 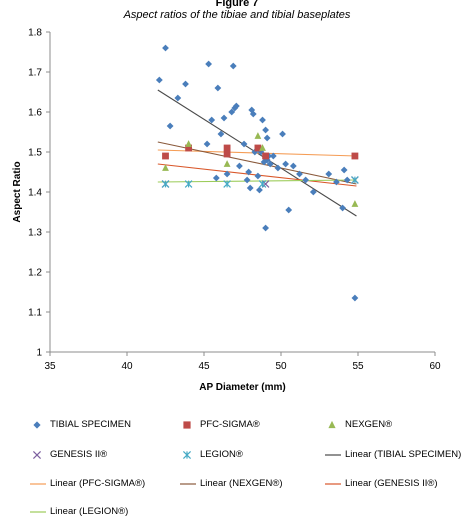 I want to click on y-tick-label: 1.5, so click(x=35, y=153).